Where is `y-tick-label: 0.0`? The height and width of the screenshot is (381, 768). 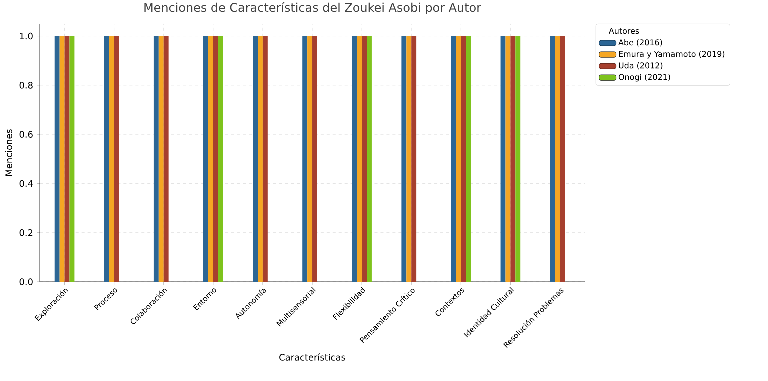
y-tick-label: 0.0 is located at coordinates (26, 282).